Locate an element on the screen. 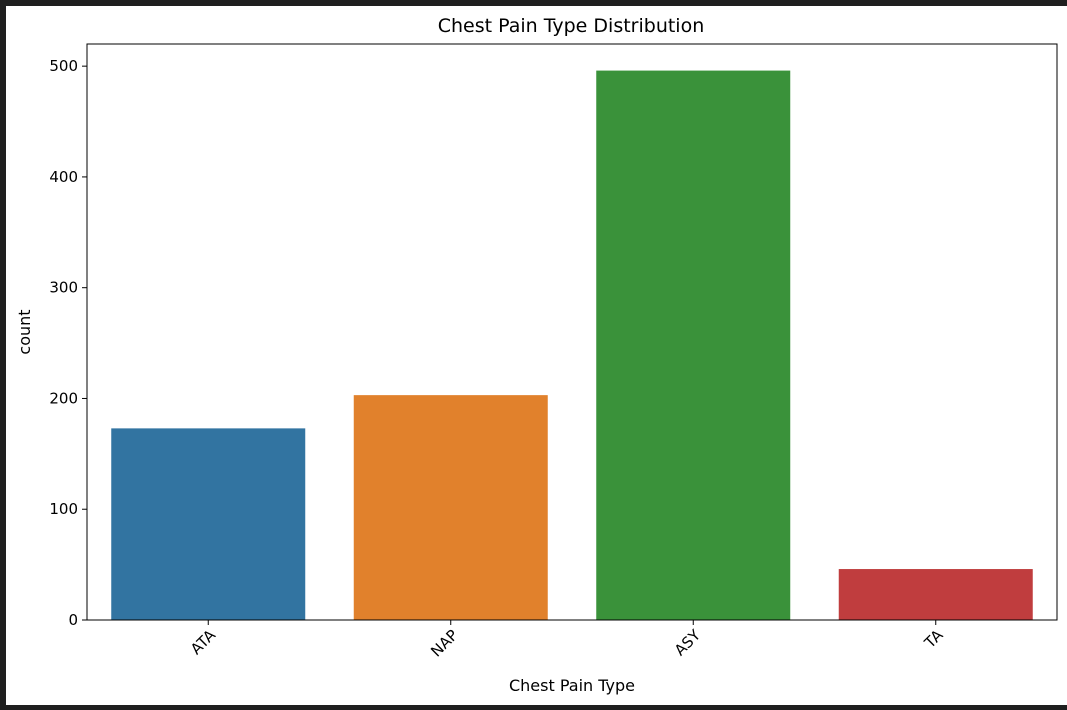 The image size is (1067, 710). x-tick-label-ta: TA is located at coordinates (933, 639).